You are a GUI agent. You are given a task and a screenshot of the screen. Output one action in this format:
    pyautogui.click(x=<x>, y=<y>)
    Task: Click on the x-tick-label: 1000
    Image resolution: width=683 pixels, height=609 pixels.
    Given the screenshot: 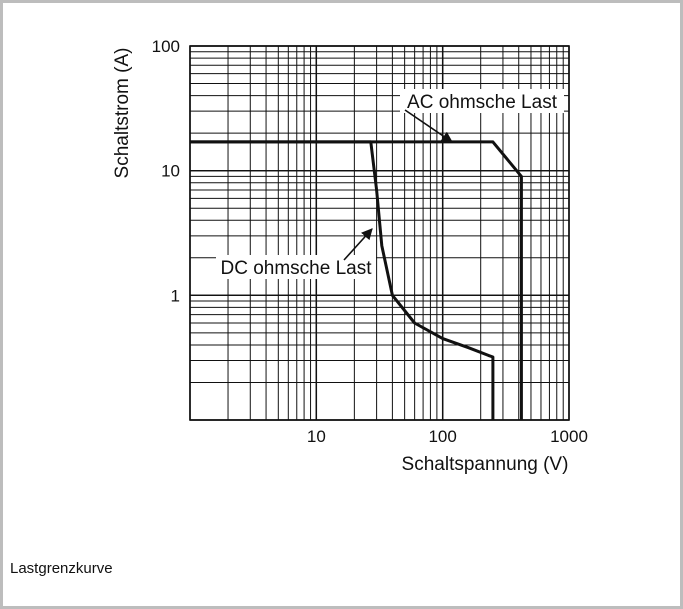 What is the action you would take?
    pyautogui.click(x=569, y=436)
    